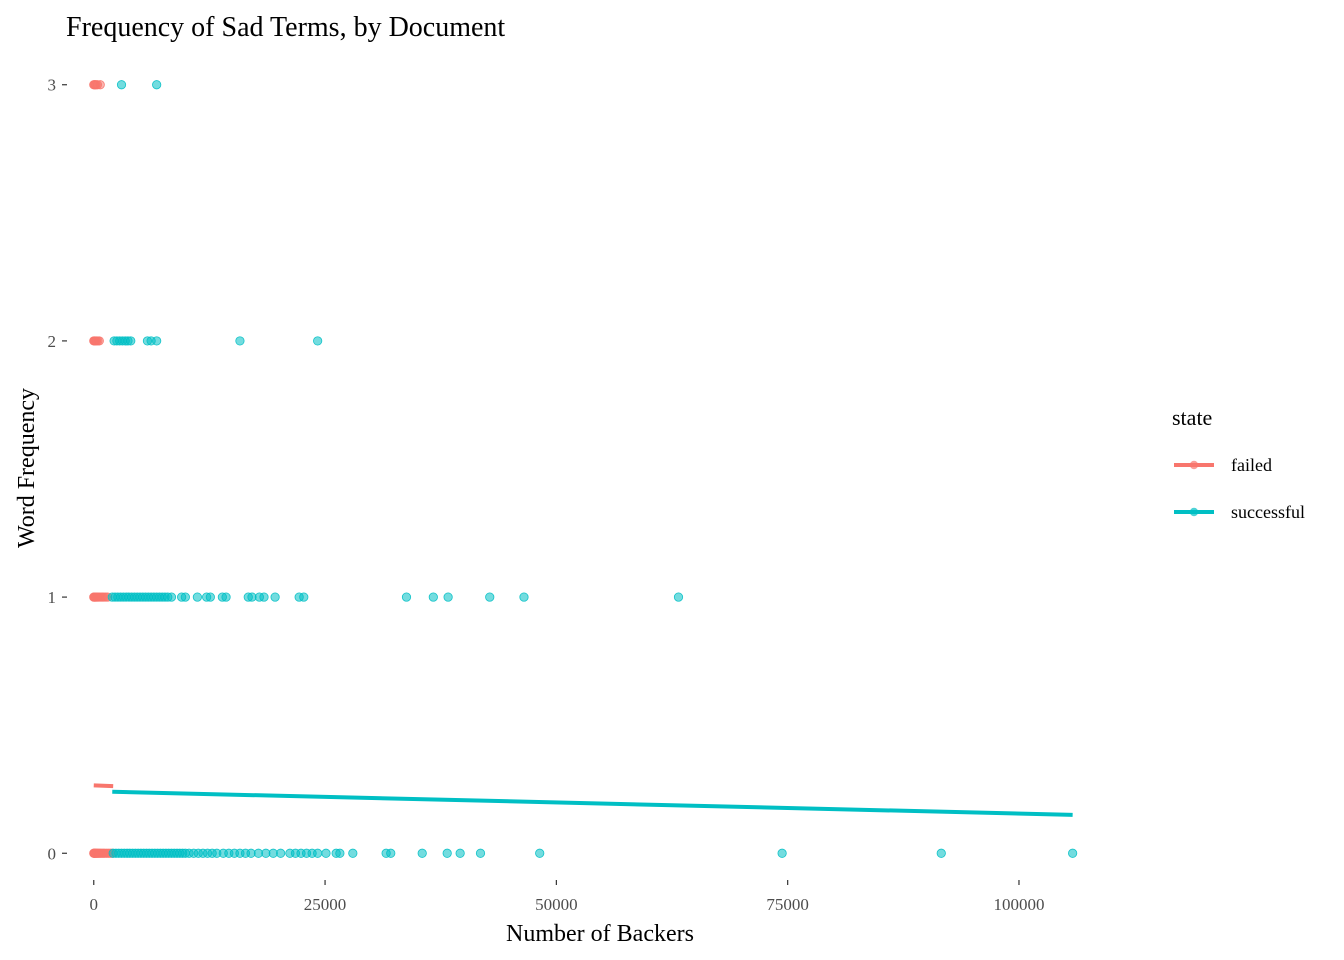  What do you see at coordinates (57, 469) in the screenshot?
I see `y-axis: 0 1 2 3` at bounding box center [57, 469].